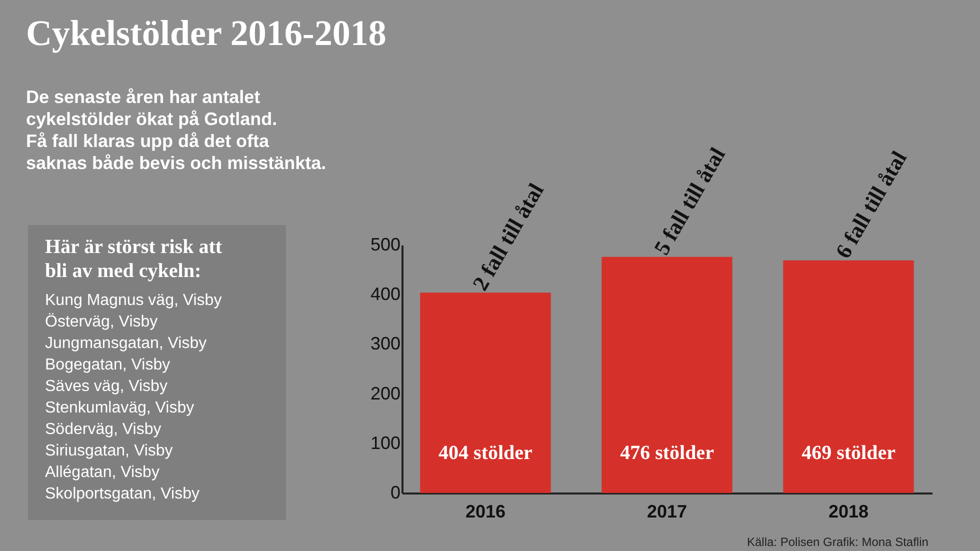 The width and height of the screenshot is (980, 551). I want to click on x-tick-label: 2017, so click(667, 512).